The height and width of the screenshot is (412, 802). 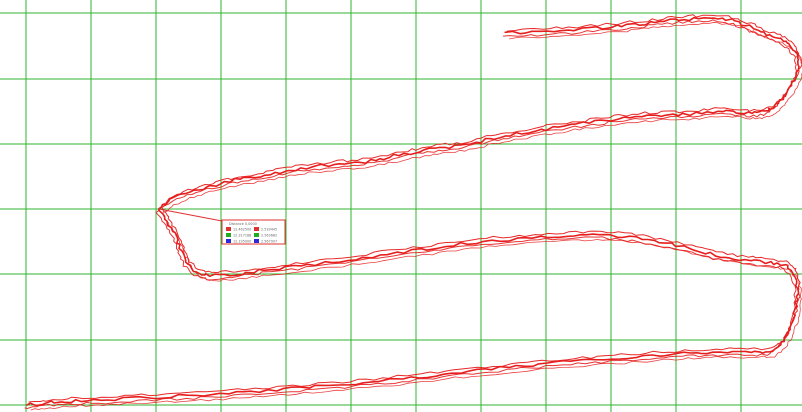 What do you see at coordinates (242, 229) in the screenshot?
I see `callout-value-1: 12.462500` at bounding box center [242, 229].